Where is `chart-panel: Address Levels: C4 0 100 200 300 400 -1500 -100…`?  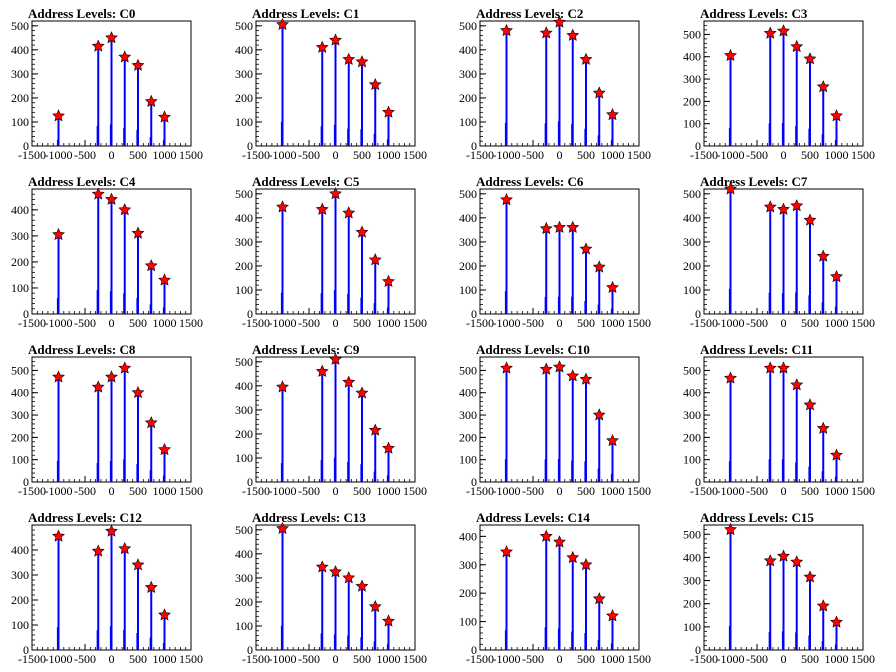 chart-panel: Address Levels: C4 0 100 200 300 400 -1500 -100… is located at coordinates (112, 252).